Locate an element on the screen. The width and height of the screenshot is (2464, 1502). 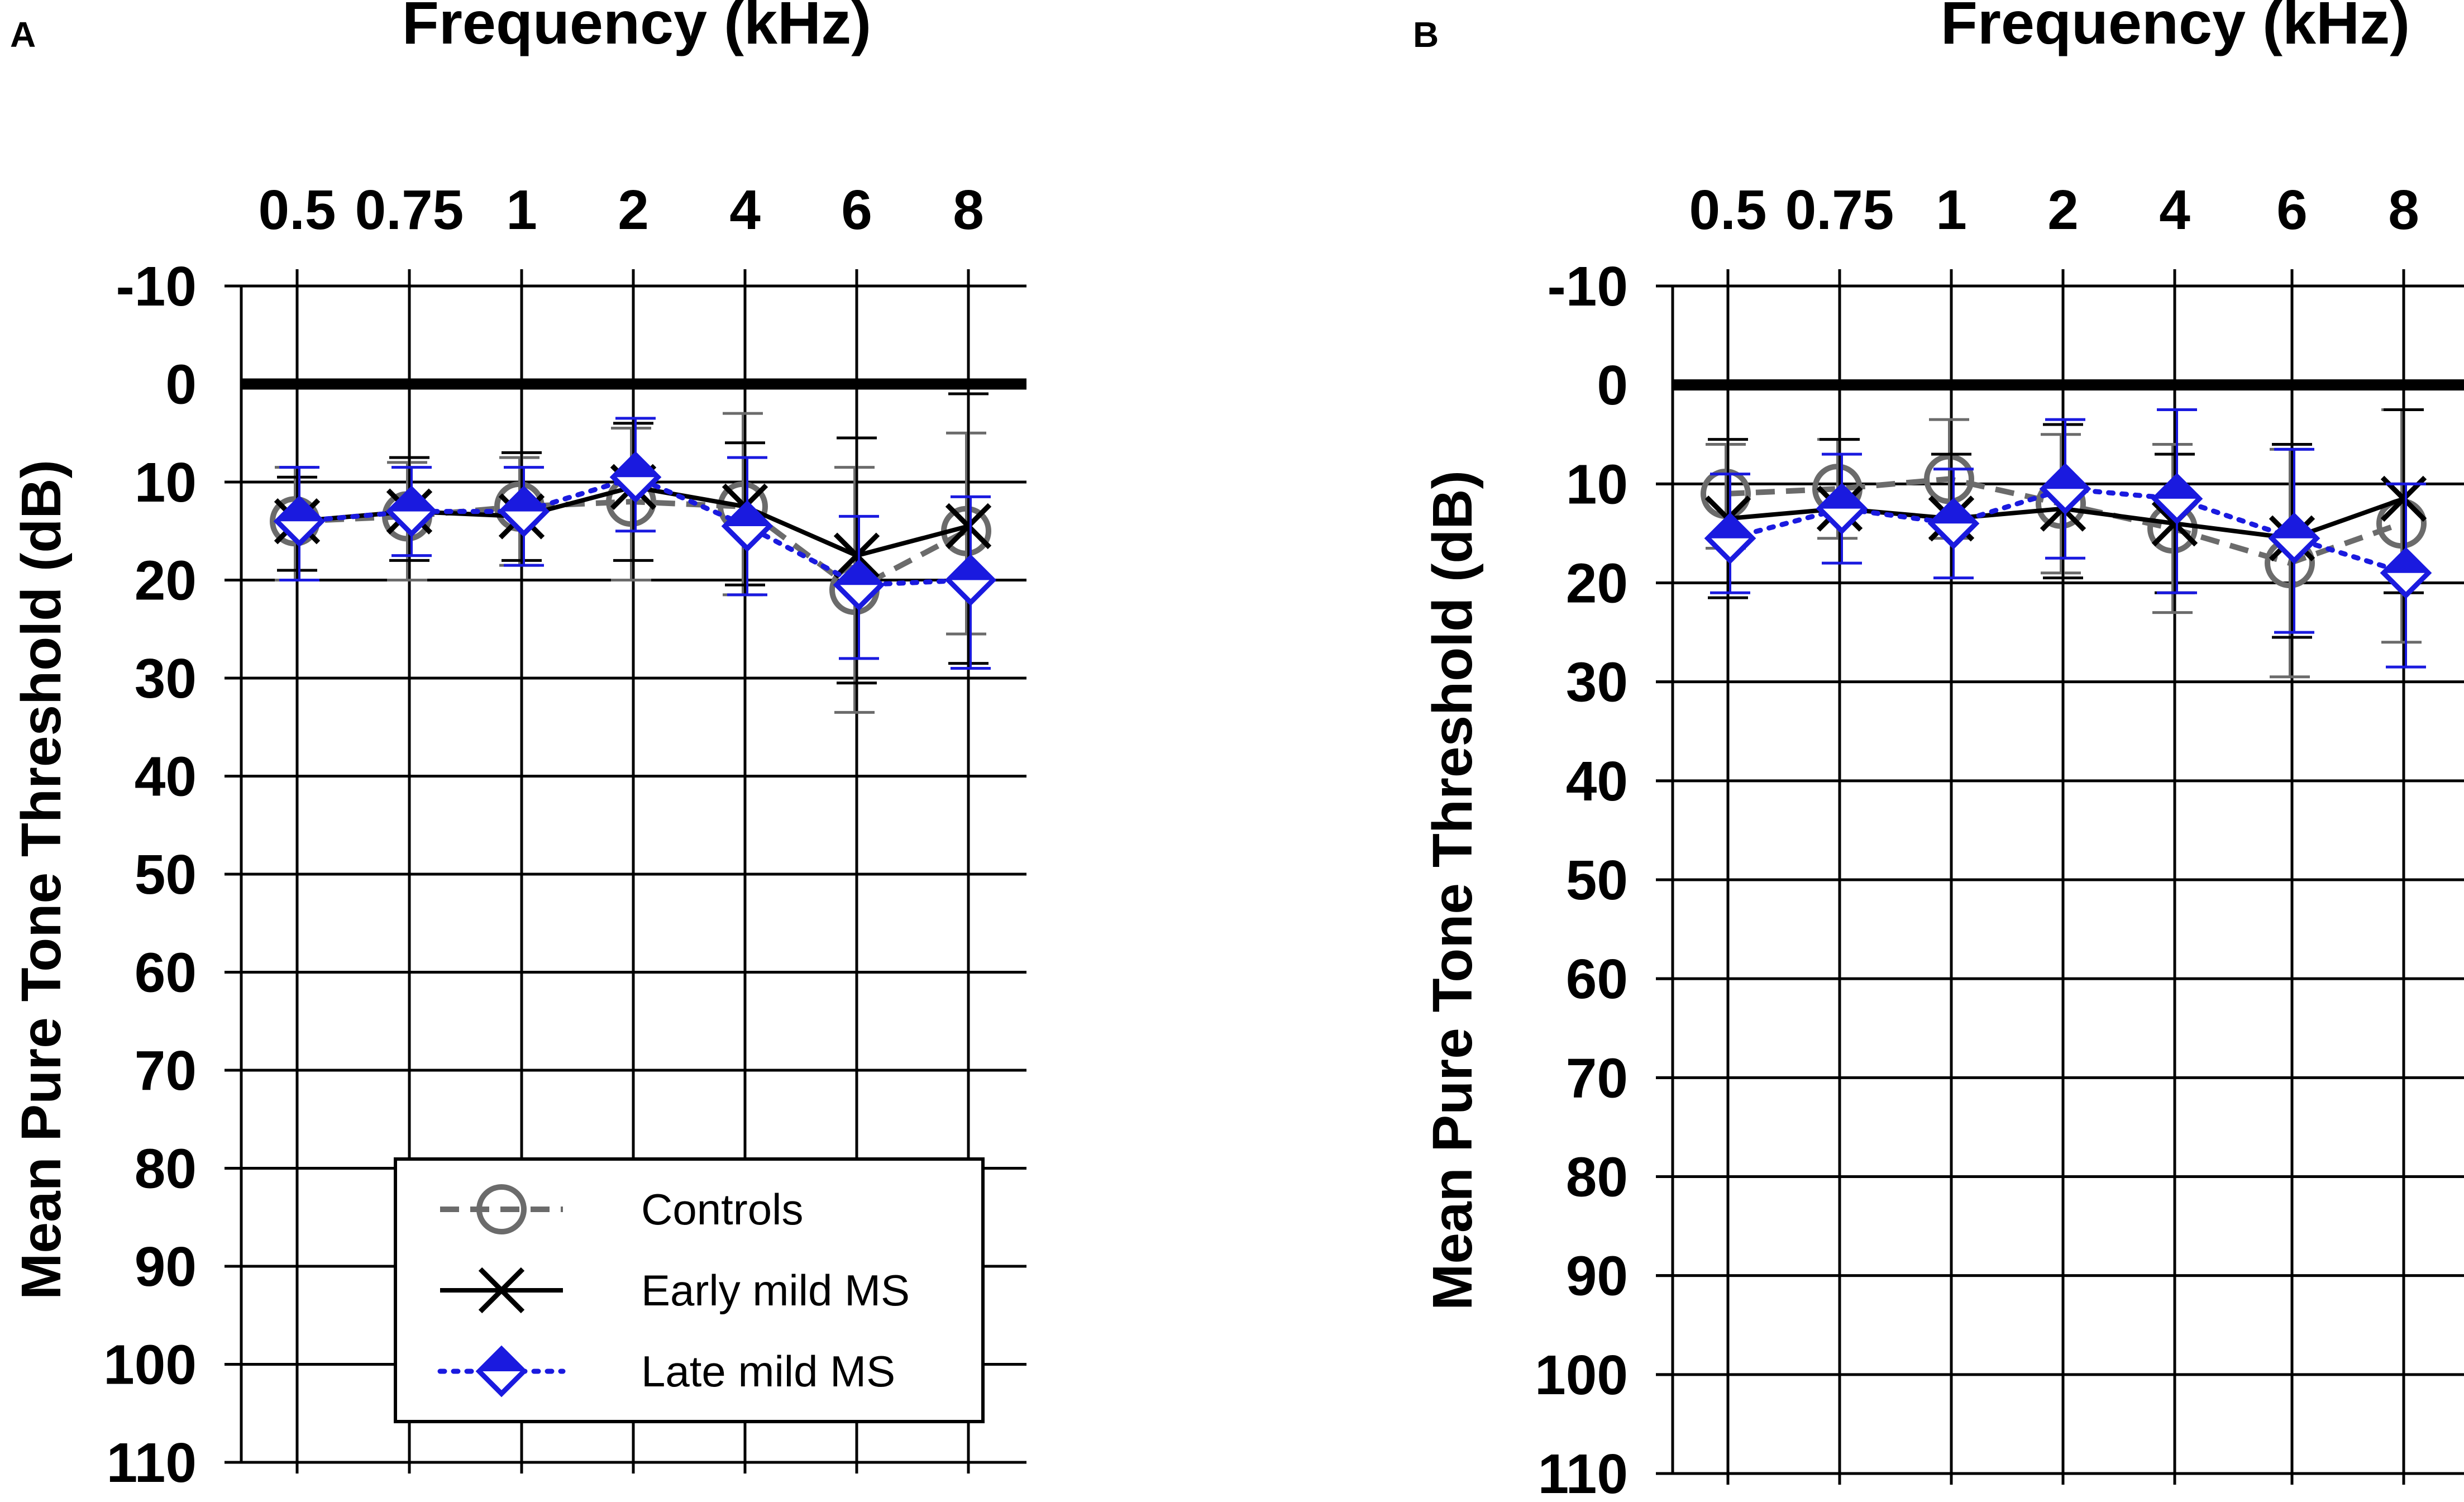
legend-label-early: Early mild MS is located at coordinates (775, 1290).